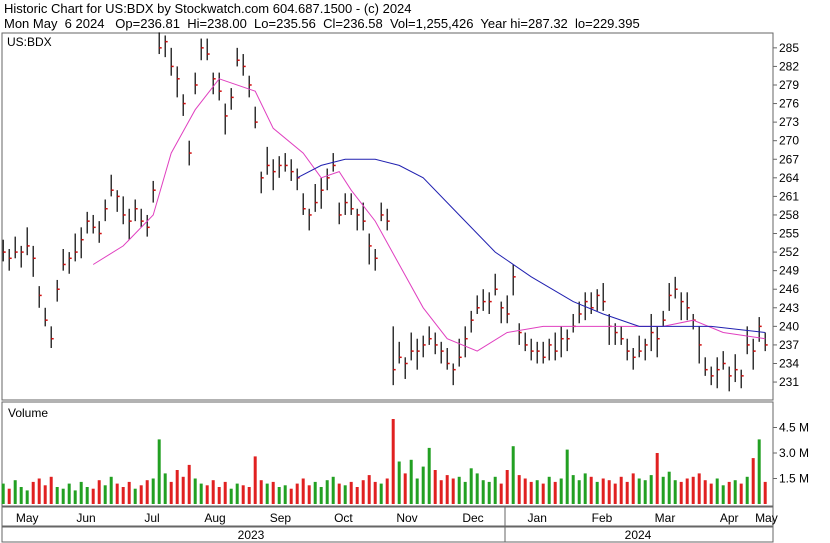 The width and height of the screenshot is (830, 543). I want to click on y-tick-label: 240, so click(789, 326).